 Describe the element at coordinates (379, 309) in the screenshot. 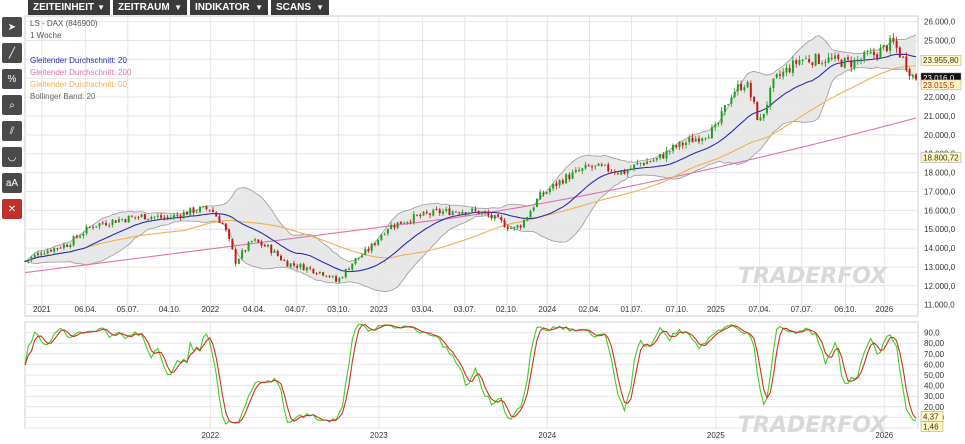

I see `x-tick-label: 2023` at that location.